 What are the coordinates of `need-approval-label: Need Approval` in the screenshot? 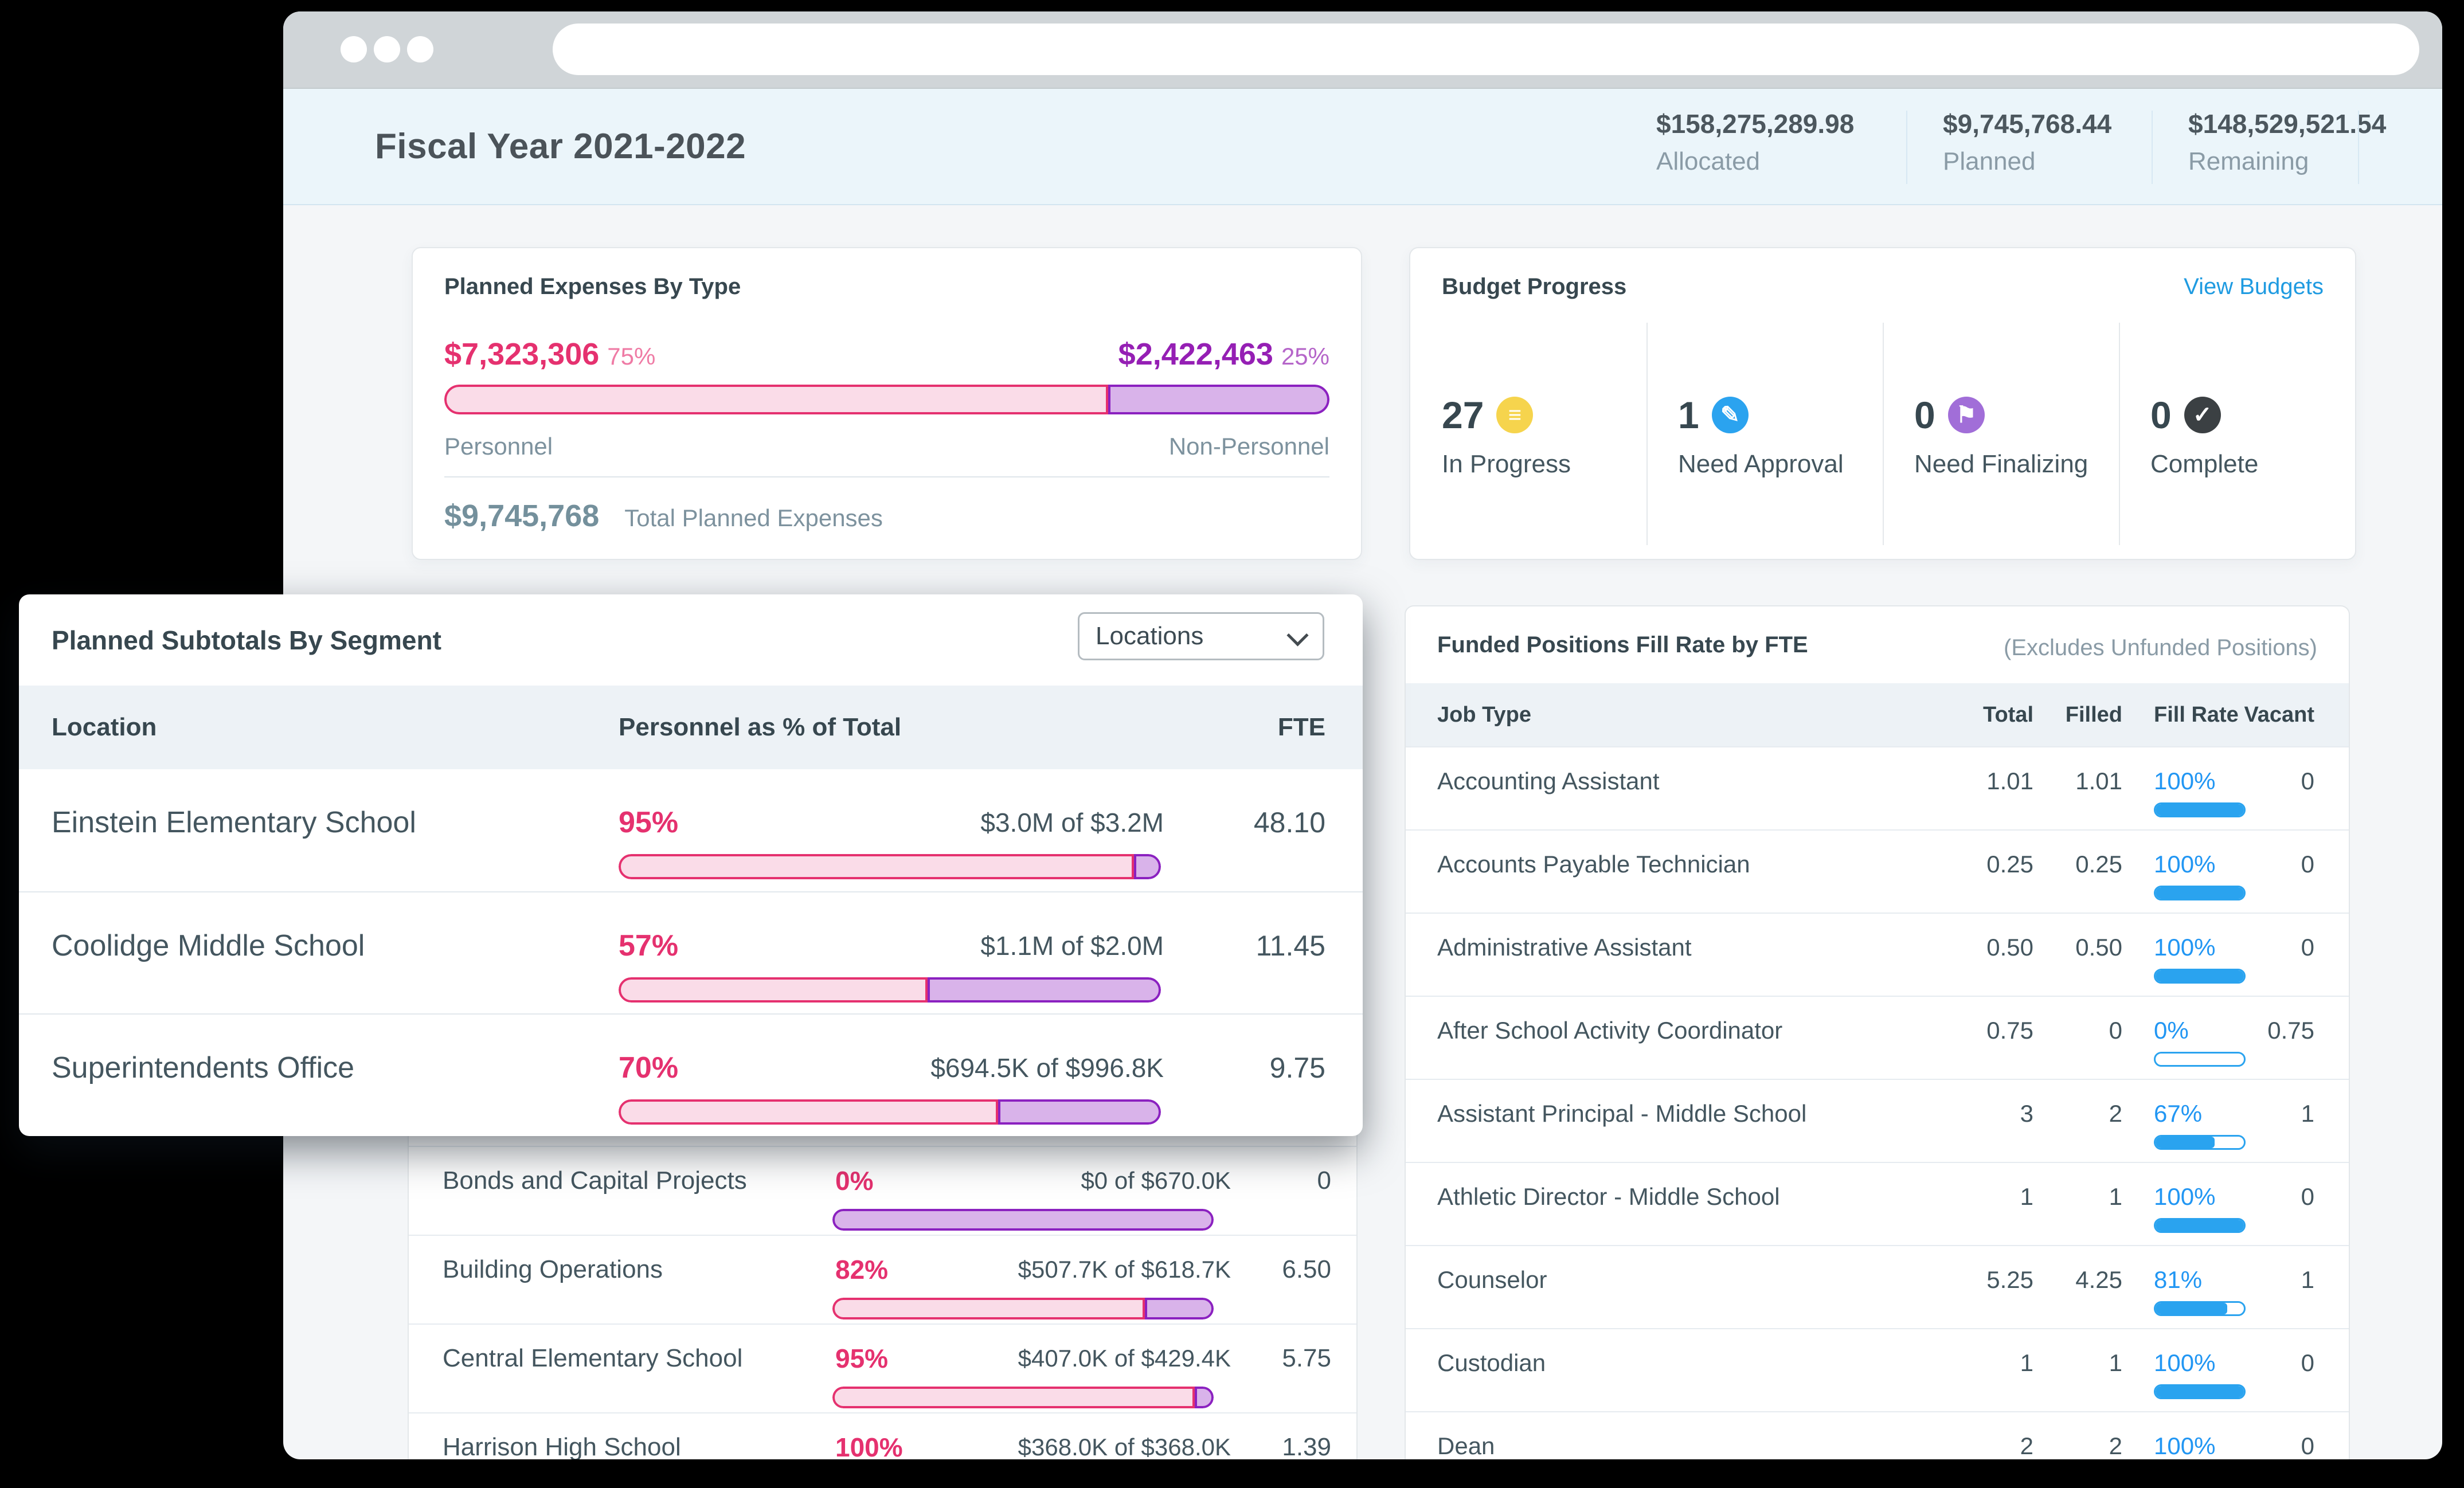 It's located at (1761, 464).